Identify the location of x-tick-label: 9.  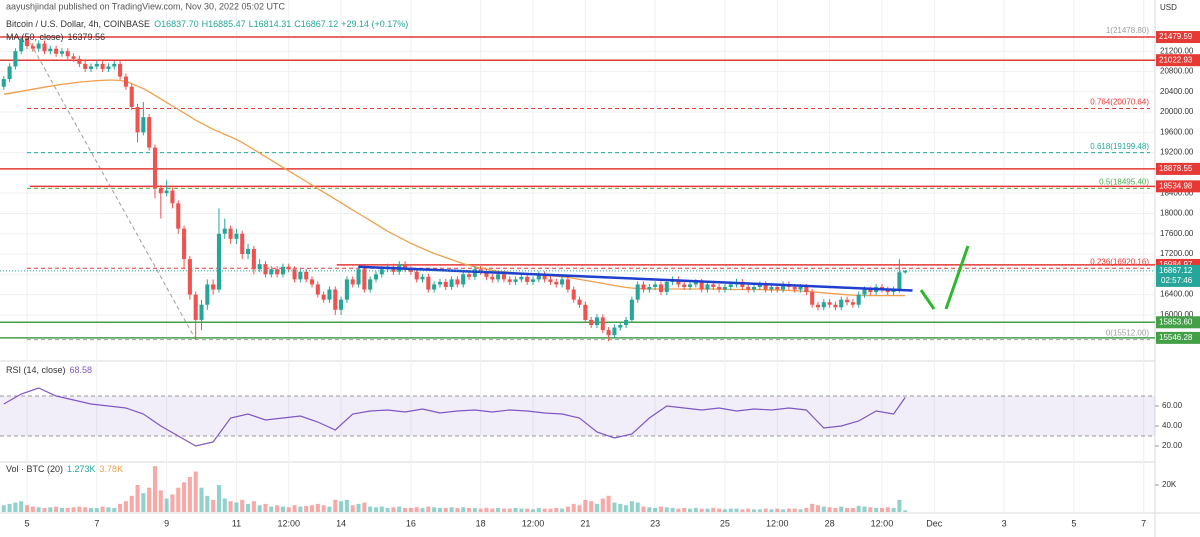
(166, 523).